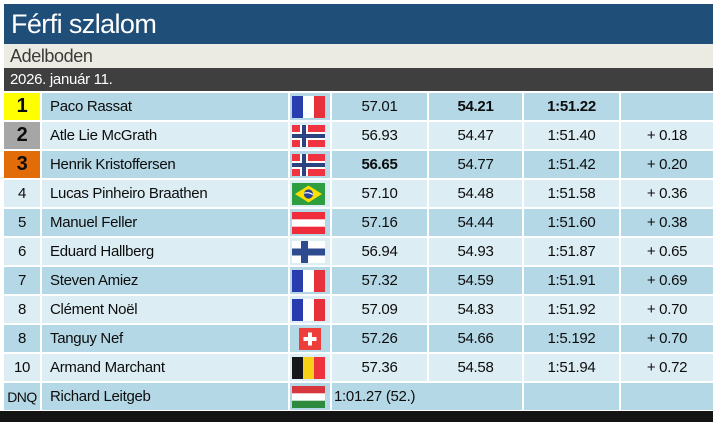  What do you see at coordinates (667, 280) in the screenshot?
I see `time-diff-cell: + 0.69` at bounding box center [667, 280].